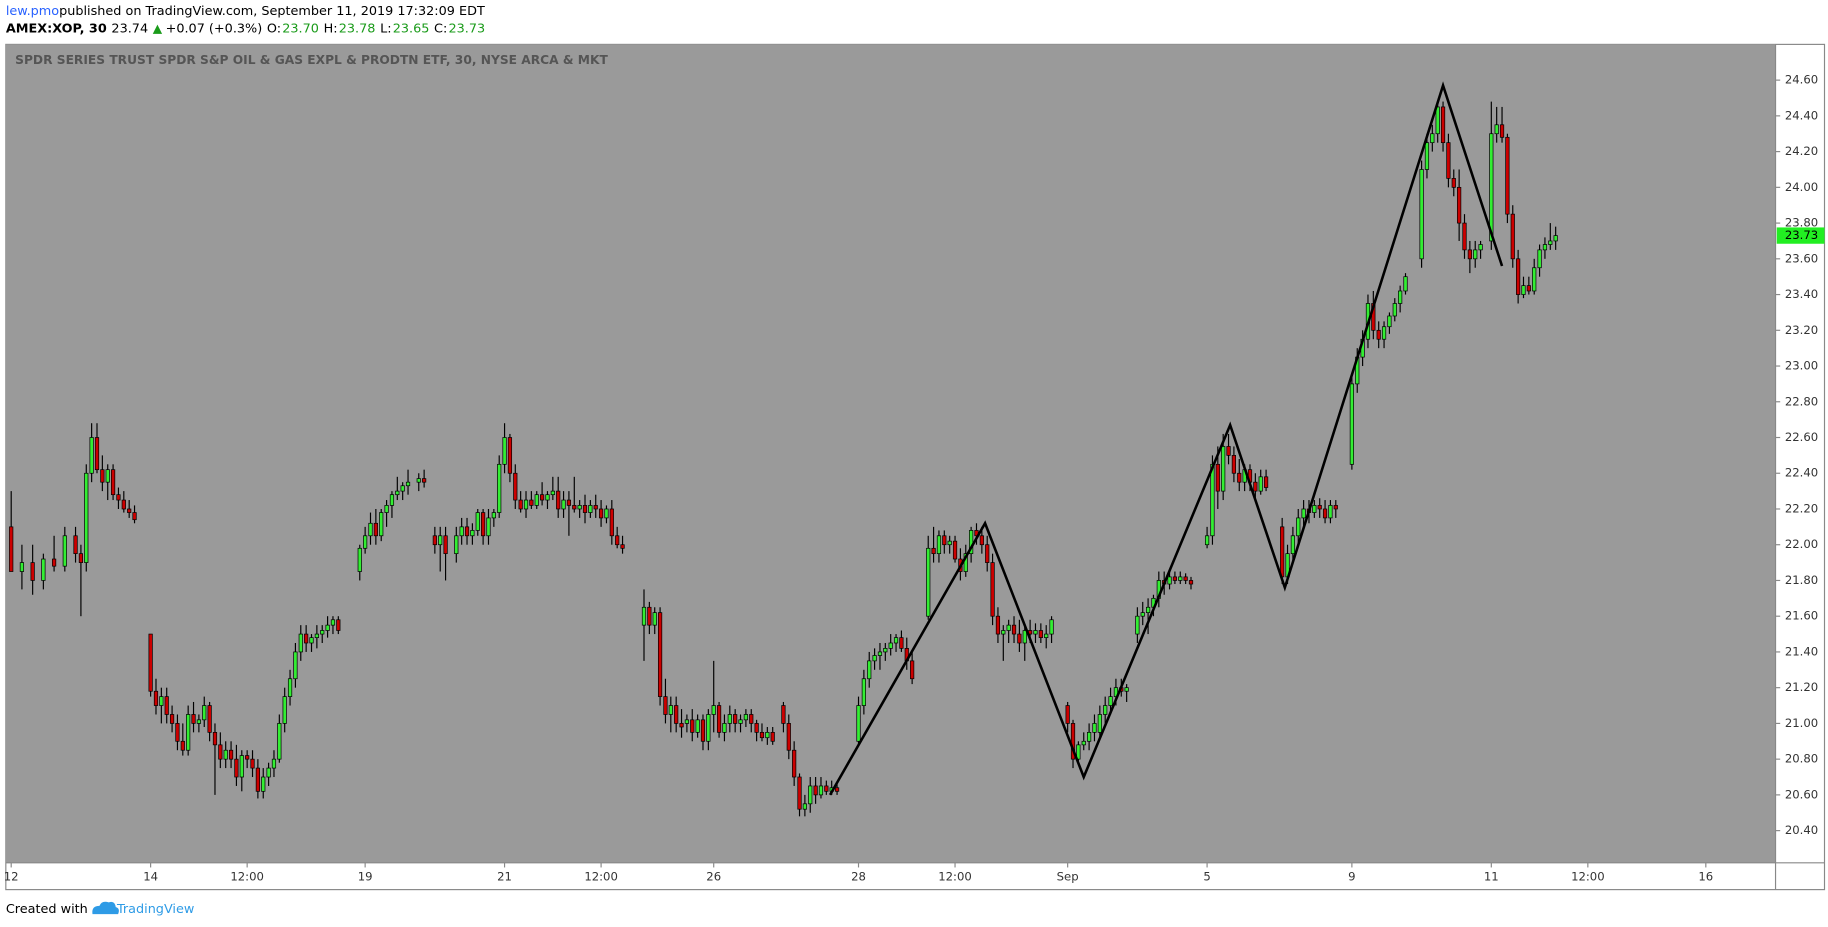 Image resolution: width=1828 pixels, height=927 pixels. Describe the element at coordinates (440, 29) in the screenshot. I see `close-label: C:` at that location.